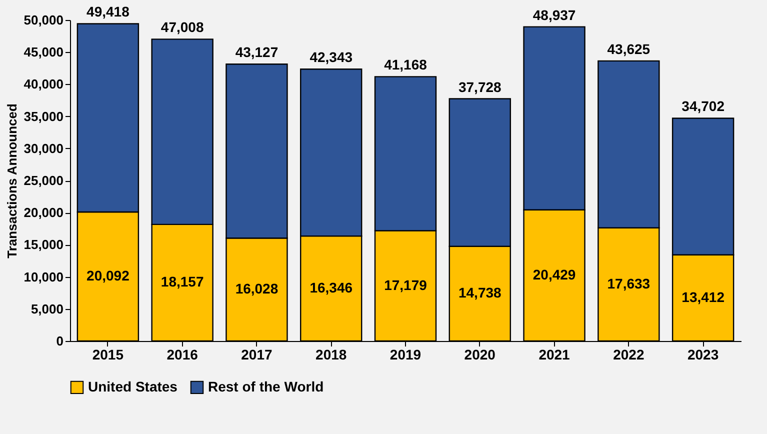 The height and width of the screenshot is (434, 767). I want to click on y-tick-label: 15,000, so click(44, 244).